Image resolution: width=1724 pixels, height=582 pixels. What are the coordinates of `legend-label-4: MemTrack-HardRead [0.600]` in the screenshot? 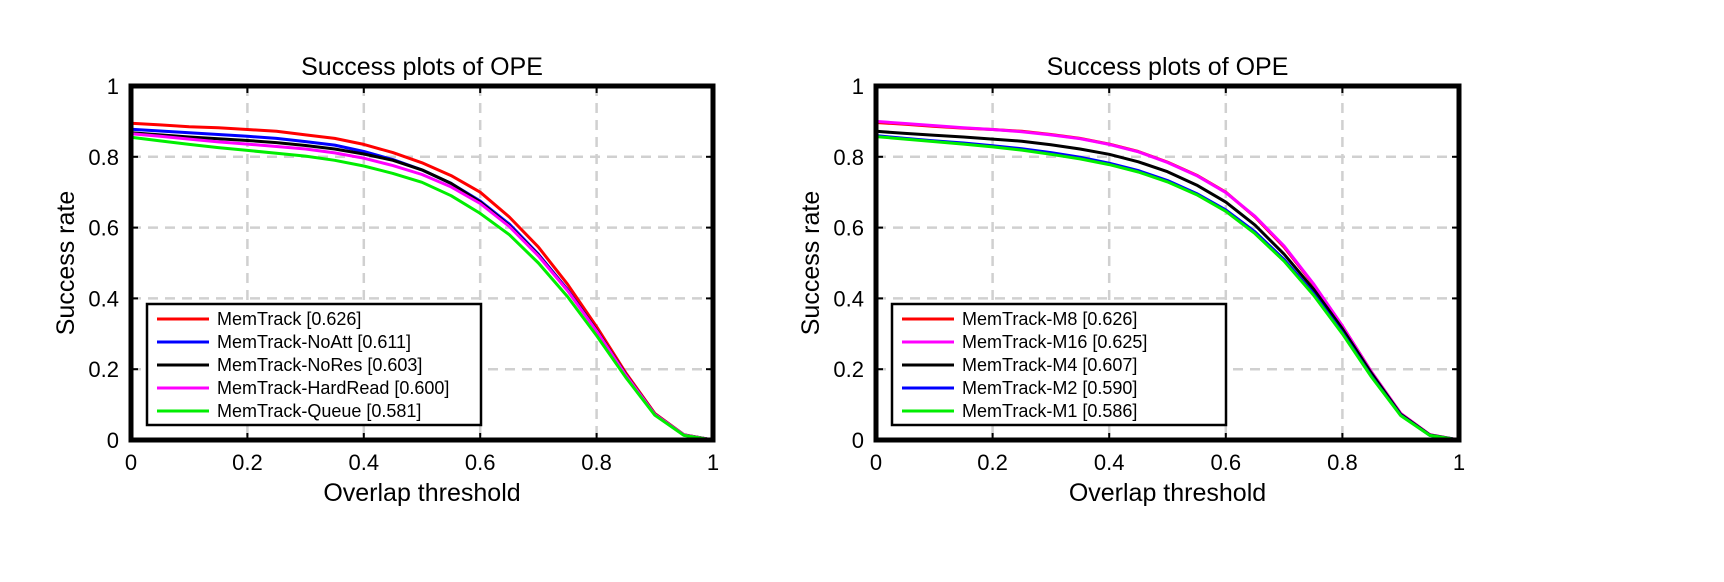 It's located at (333, 388).